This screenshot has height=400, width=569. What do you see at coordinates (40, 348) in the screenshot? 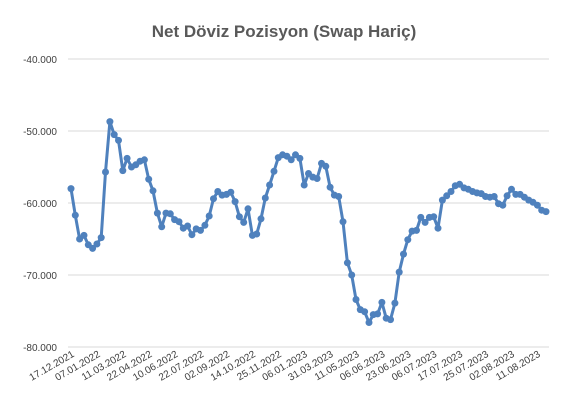
I see `y-tick-label: -80.000` at bounding box center [40, 348].